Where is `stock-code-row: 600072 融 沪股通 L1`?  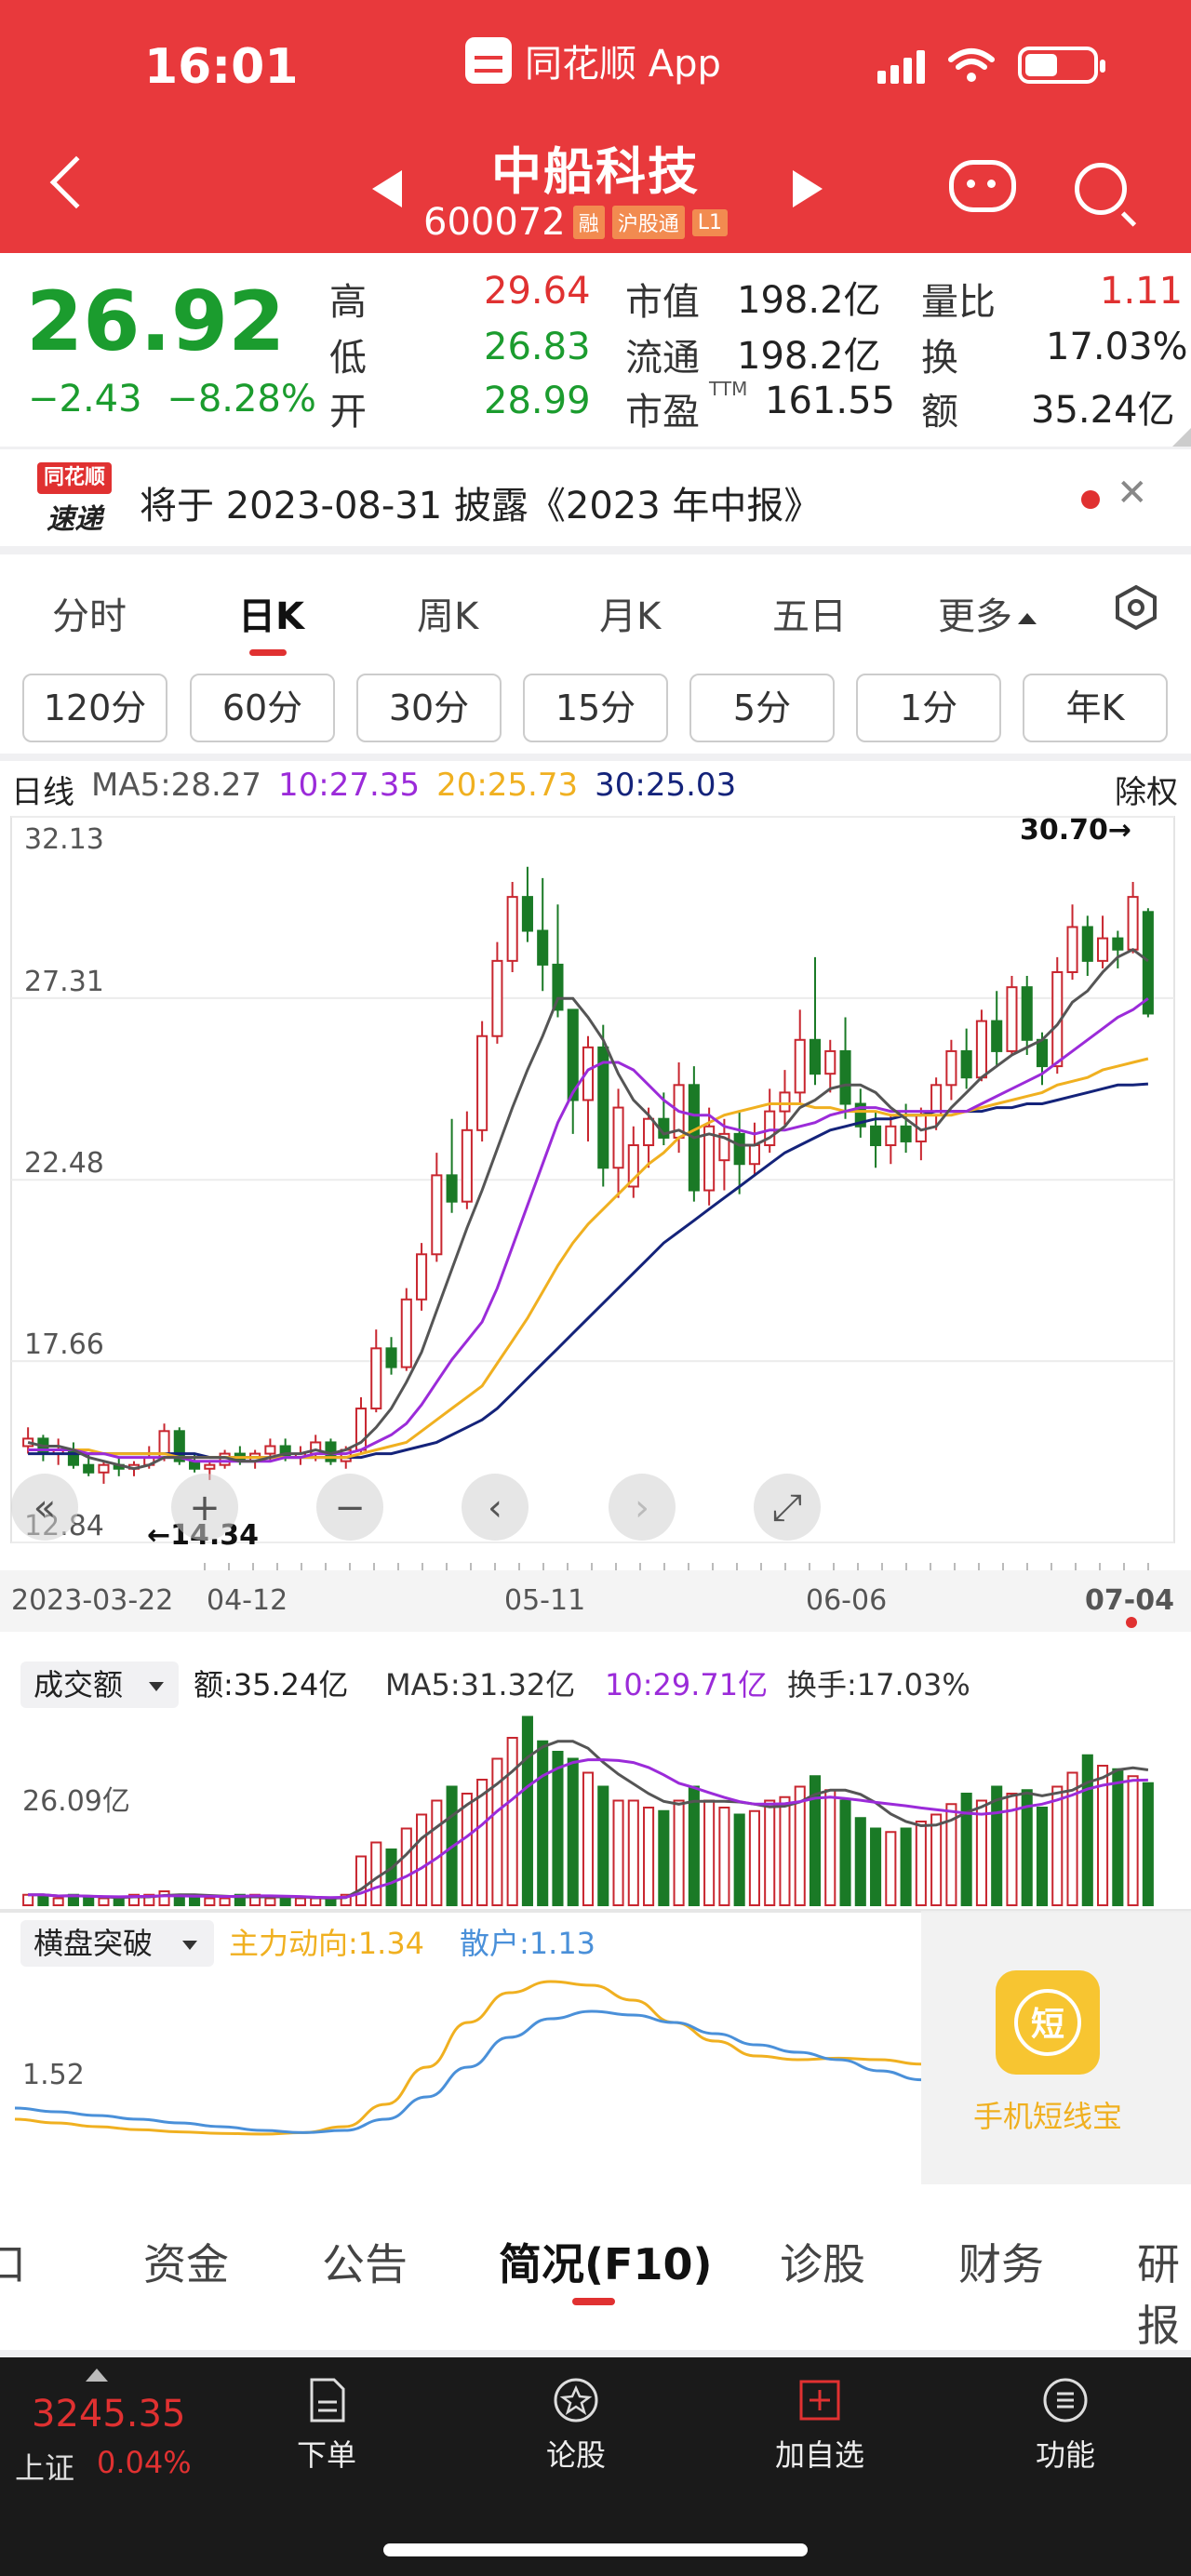
stock-code-row: 600072 融 沪股通 L1 is located at coordinates (575, 222).